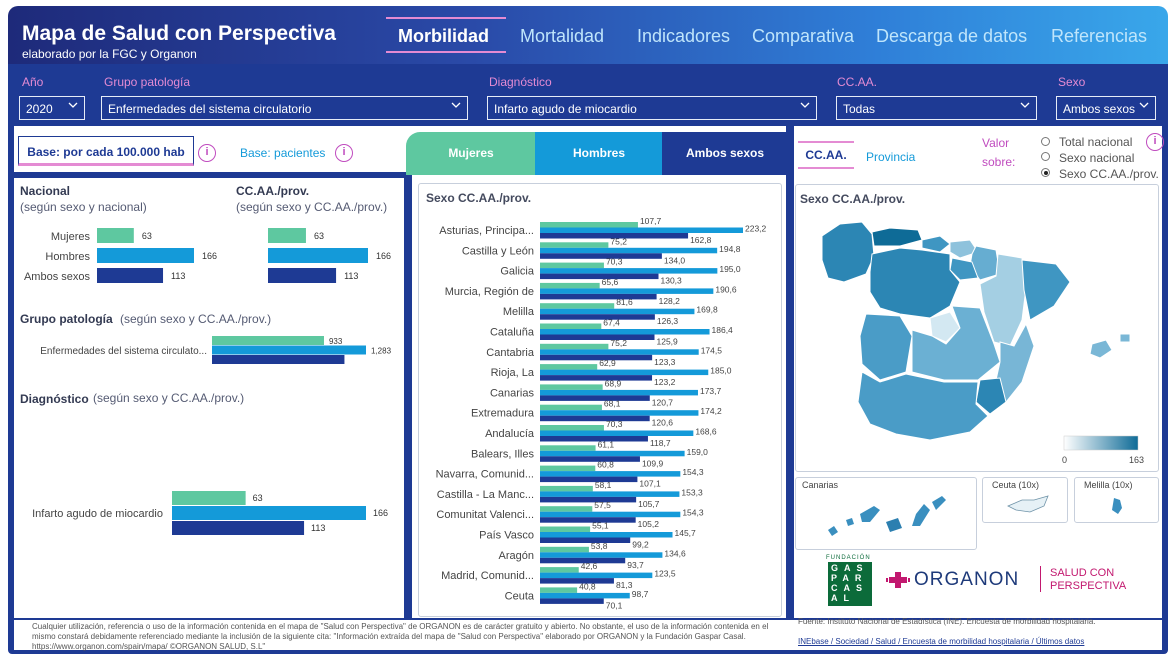 The image size is (1176, 660). I want to click on ccaa-label: CC.AA., so click(857, 82).